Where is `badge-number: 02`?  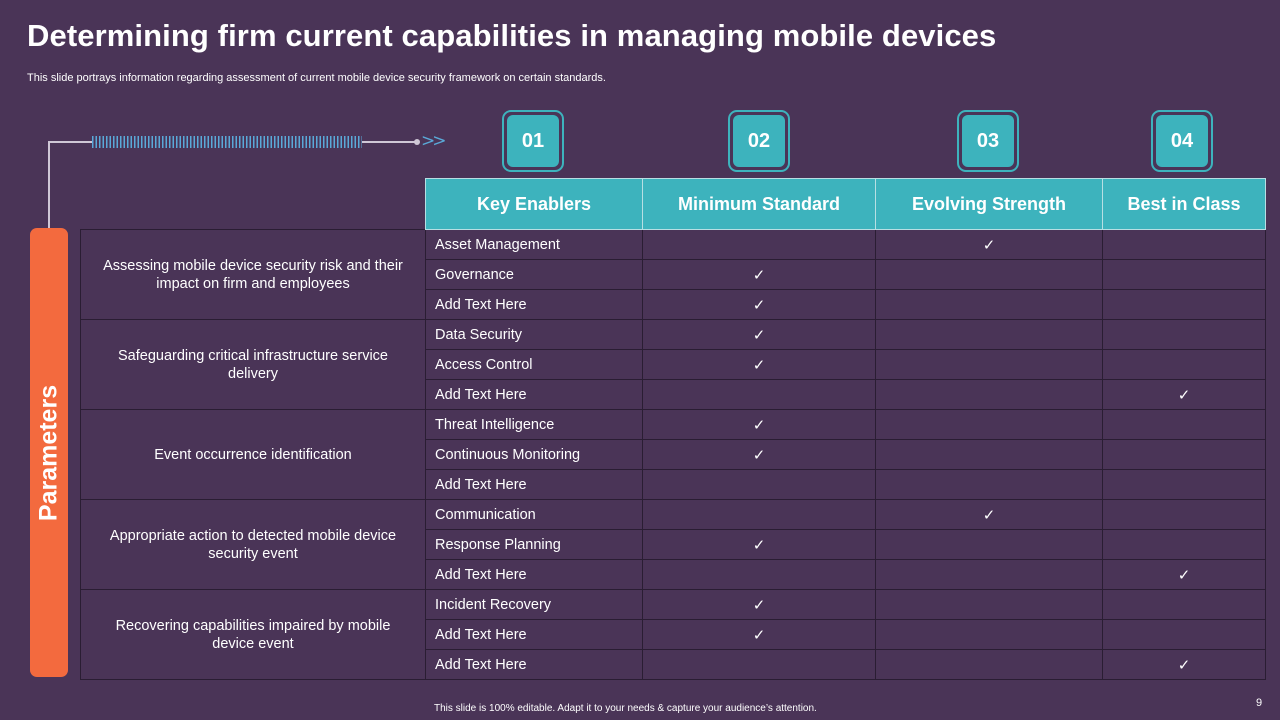 badge-number: 02 is located at coordinates (759, 141).